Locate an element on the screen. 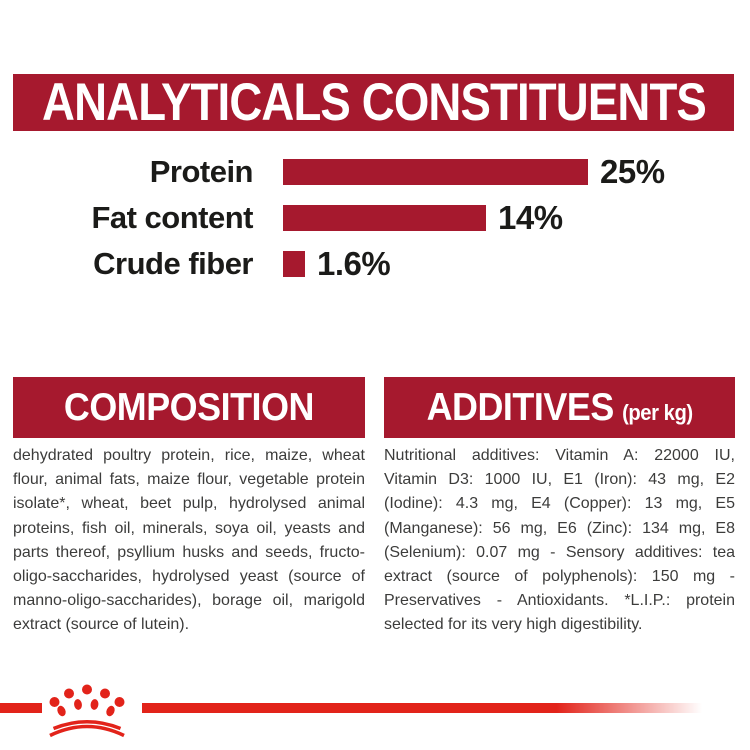 The height and width of the screenshot is (750, 750). chart-row-fat-content: Fat content 14% is located at coordinates (375, 218).